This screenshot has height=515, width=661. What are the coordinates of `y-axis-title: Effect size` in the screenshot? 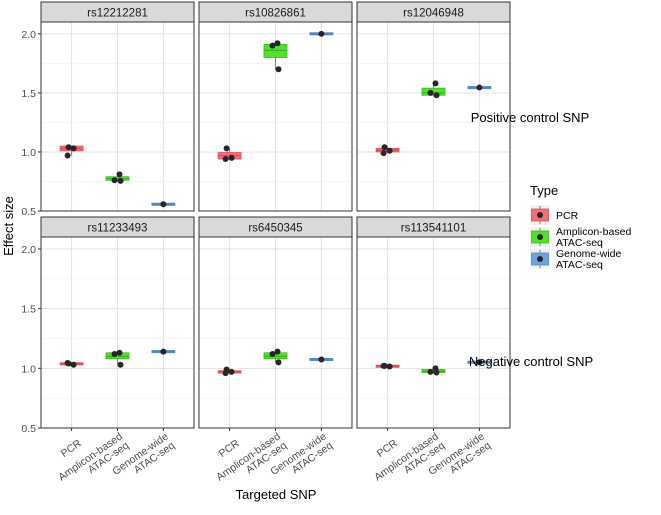 It's located at (8, 226).